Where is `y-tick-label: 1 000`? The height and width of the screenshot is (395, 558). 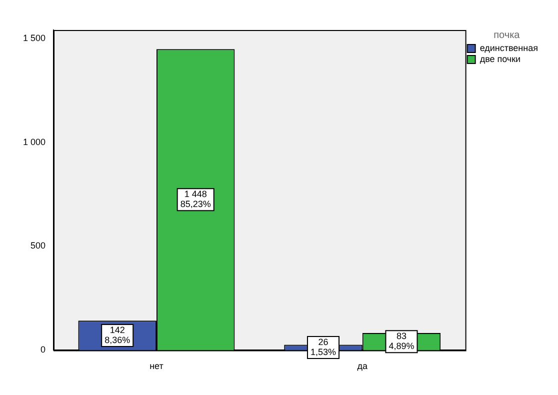 y-tick-label: 1 000 is located at coordinates (34, 141).